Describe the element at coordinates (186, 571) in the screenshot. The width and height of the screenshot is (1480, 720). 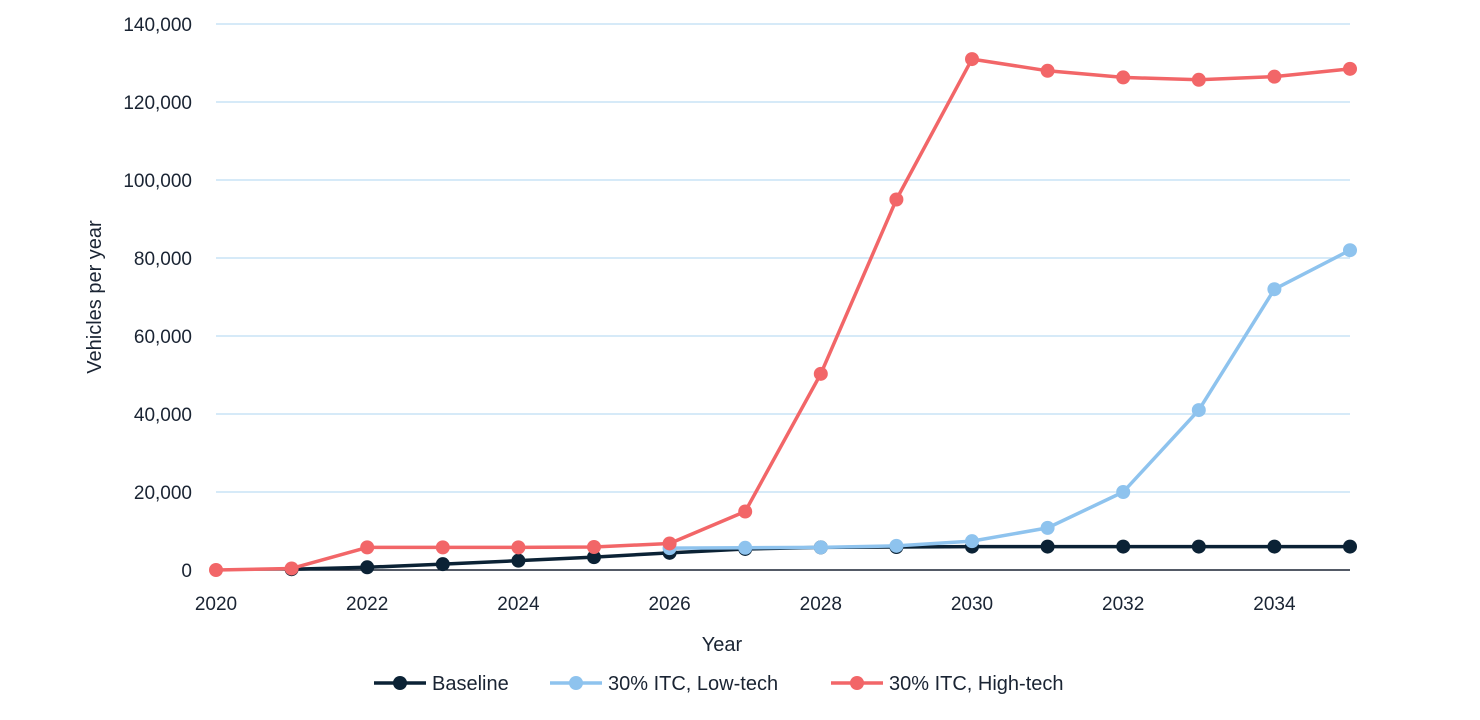
I see `y-tick-label: 0` at that location.